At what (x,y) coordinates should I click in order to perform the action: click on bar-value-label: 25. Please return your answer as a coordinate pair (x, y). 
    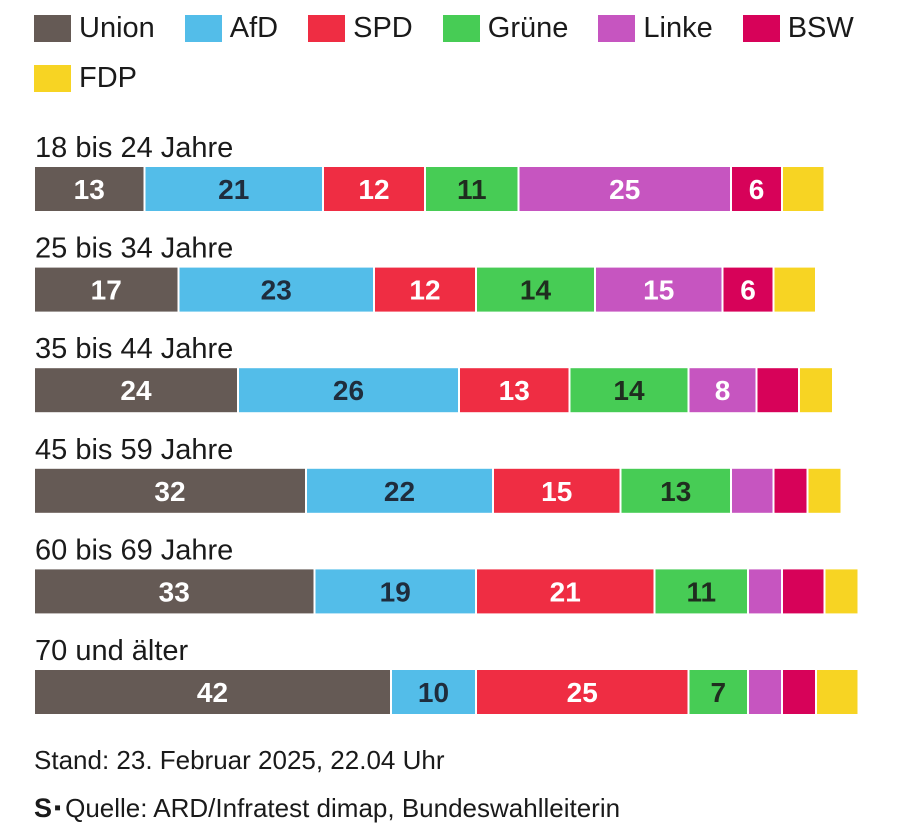
    Looking at the image, I should click on (582, 692).